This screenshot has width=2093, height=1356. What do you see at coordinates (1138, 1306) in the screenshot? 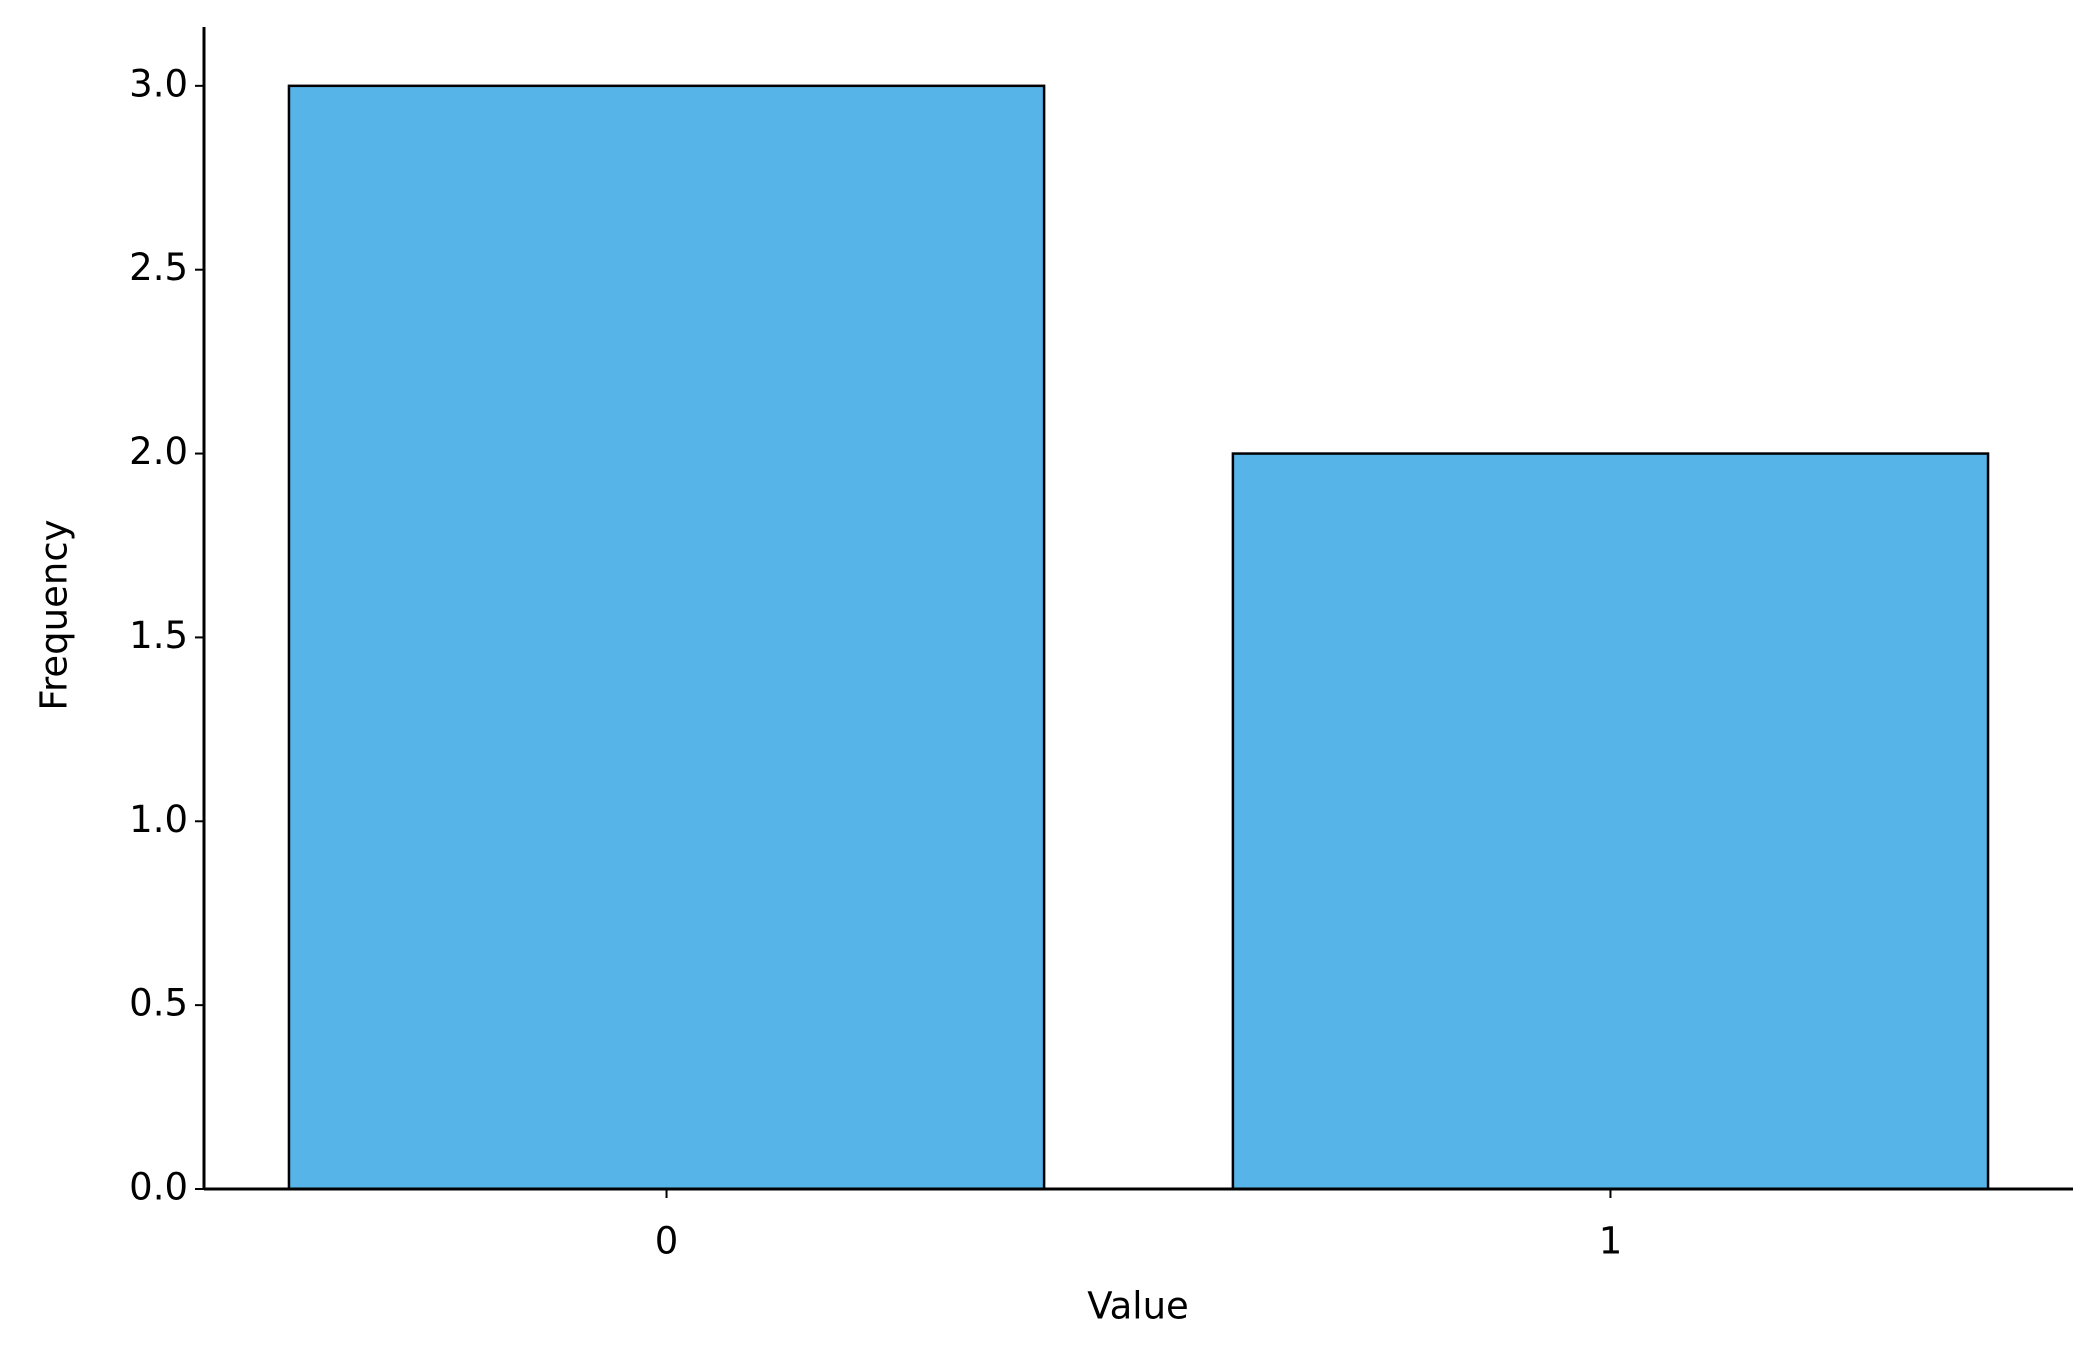
I see `x-axis-label: Value` at bounding box center [1138, 1306].